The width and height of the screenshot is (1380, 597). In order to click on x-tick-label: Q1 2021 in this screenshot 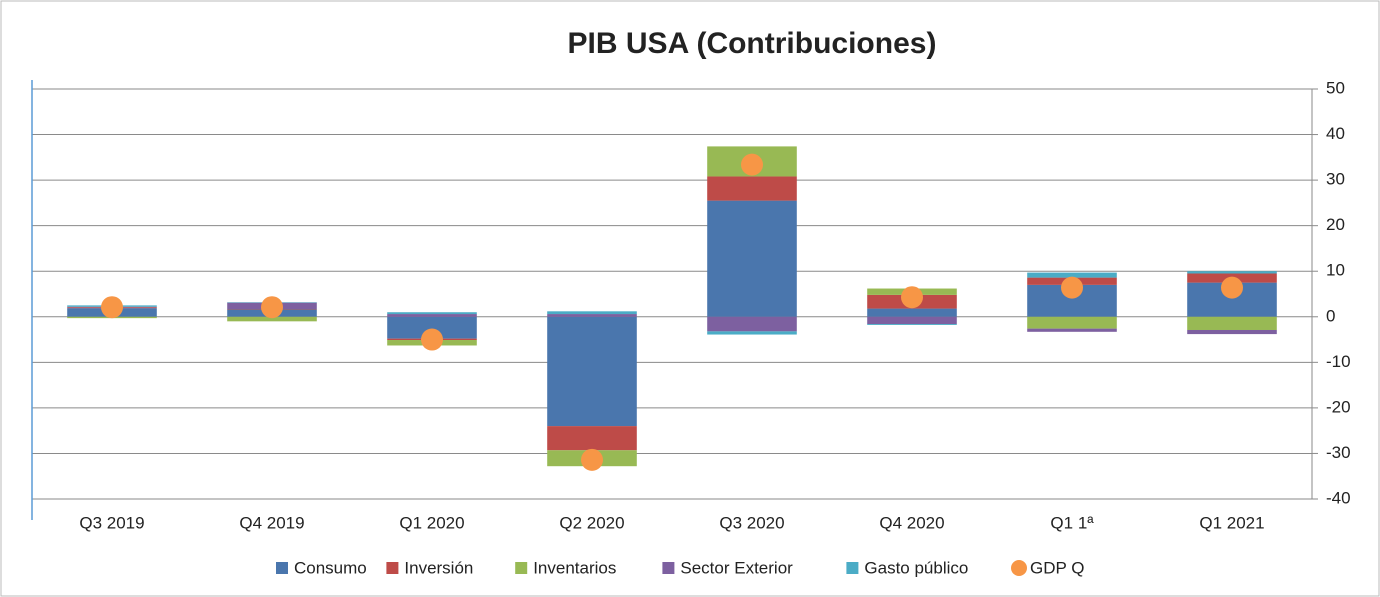, I will do `click(1231, 522)`.